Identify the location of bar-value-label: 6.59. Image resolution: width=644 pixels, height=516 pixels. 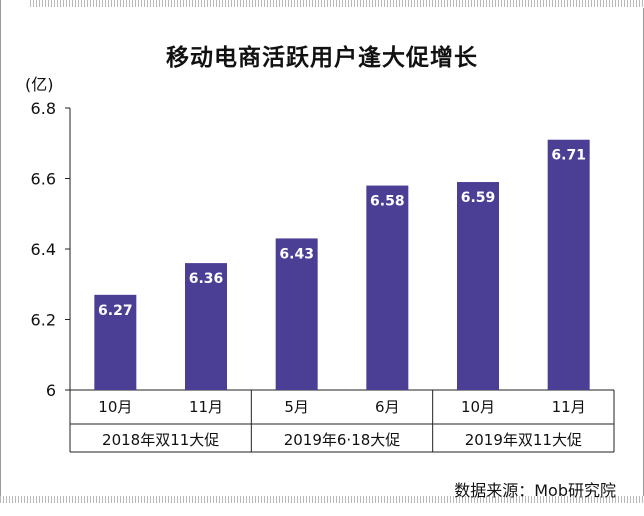
(478, 198).